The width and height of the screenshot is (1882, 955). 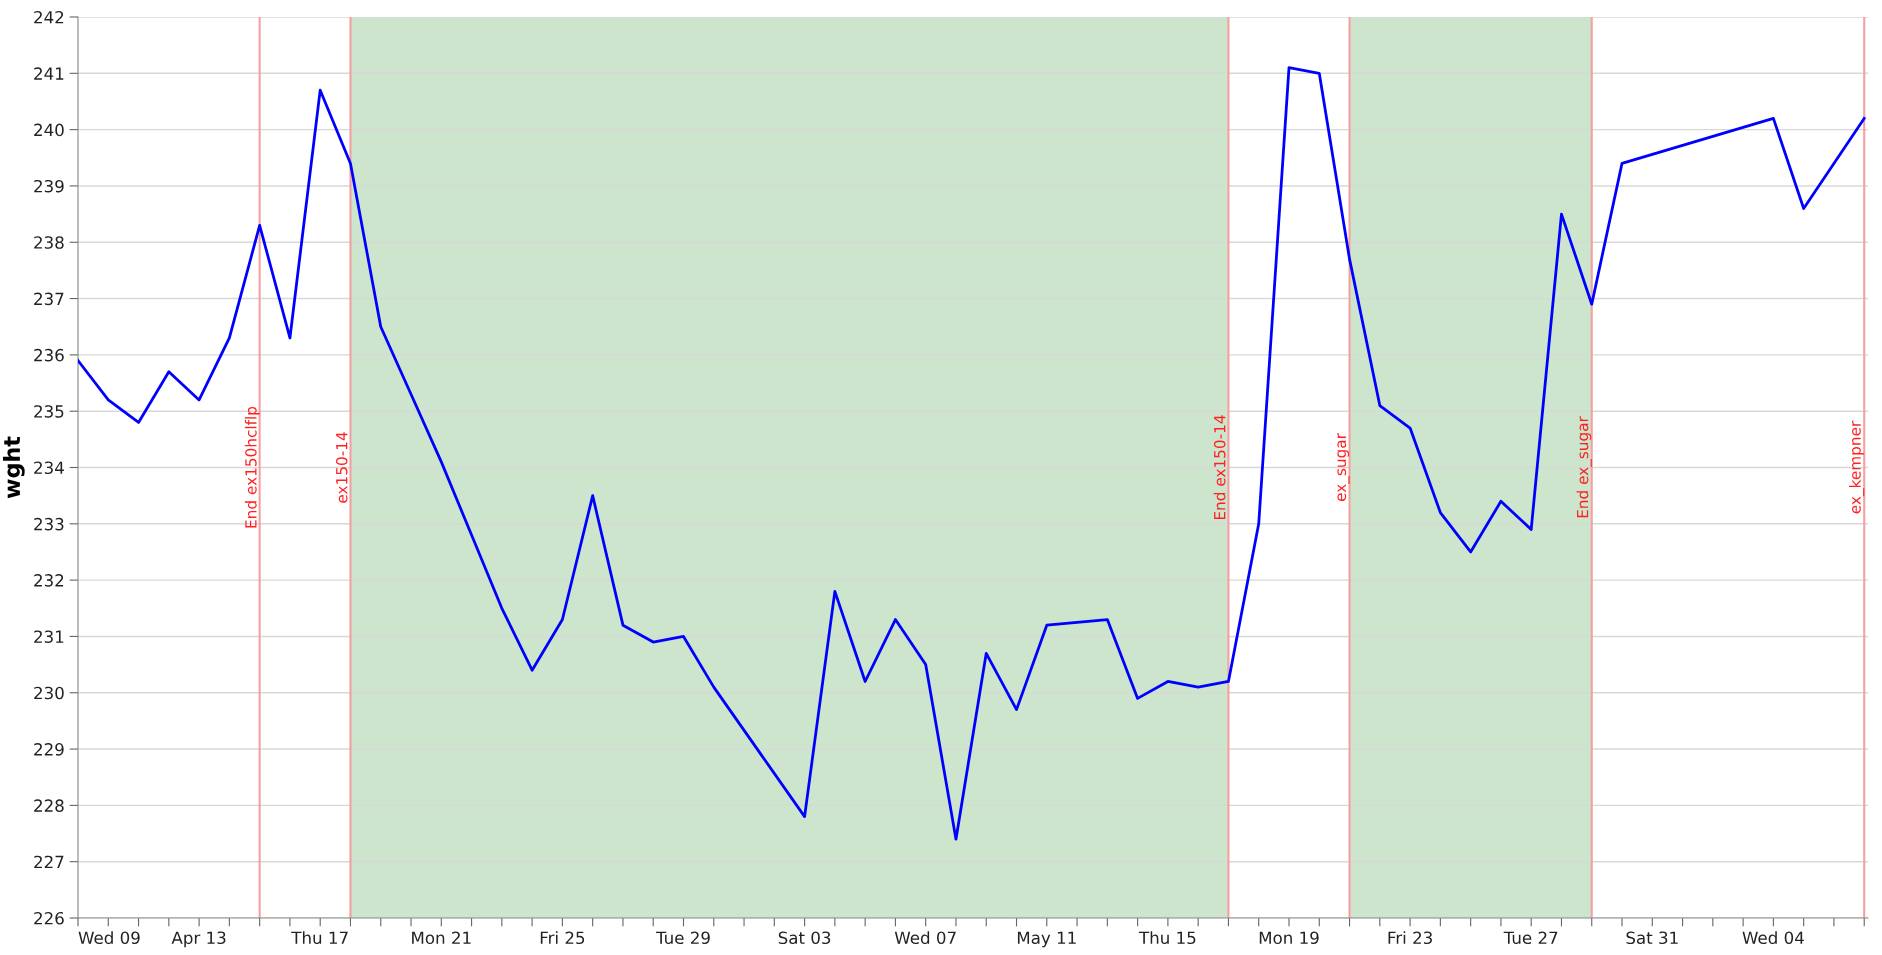 What do you see at coordinates (682, 938) in the screenshot?
I see `x-tick-label: Tue 29` at bounding box center [682, 938].